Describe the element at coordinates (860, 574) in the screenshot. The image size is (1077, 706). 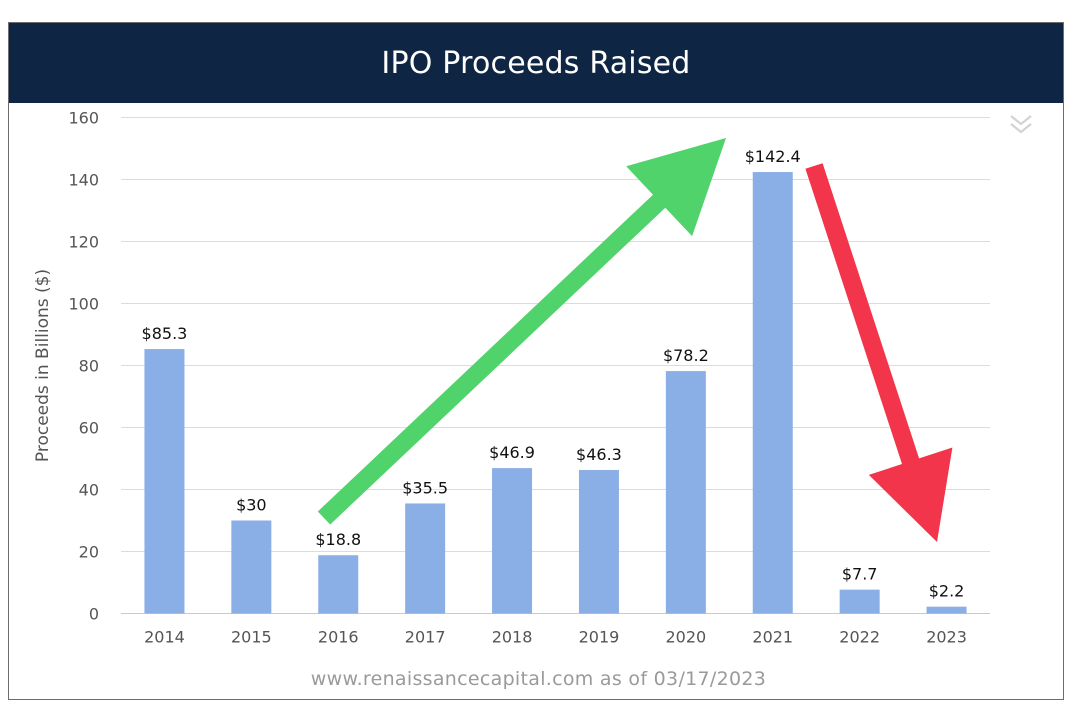
I see `data-label: $7.7` at that location.